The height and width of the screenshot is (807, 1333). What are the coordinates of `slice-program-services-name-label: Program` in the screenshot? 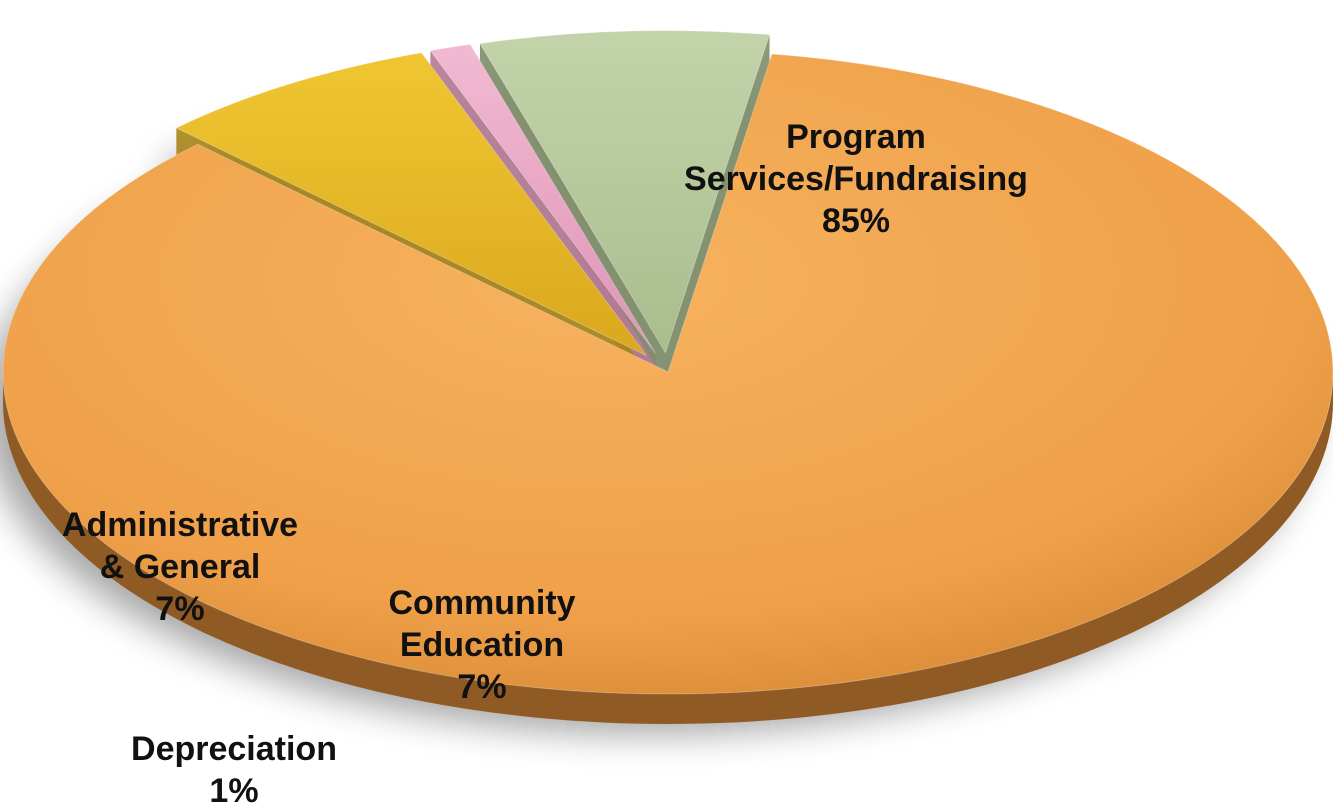 It's located at (856, 137).